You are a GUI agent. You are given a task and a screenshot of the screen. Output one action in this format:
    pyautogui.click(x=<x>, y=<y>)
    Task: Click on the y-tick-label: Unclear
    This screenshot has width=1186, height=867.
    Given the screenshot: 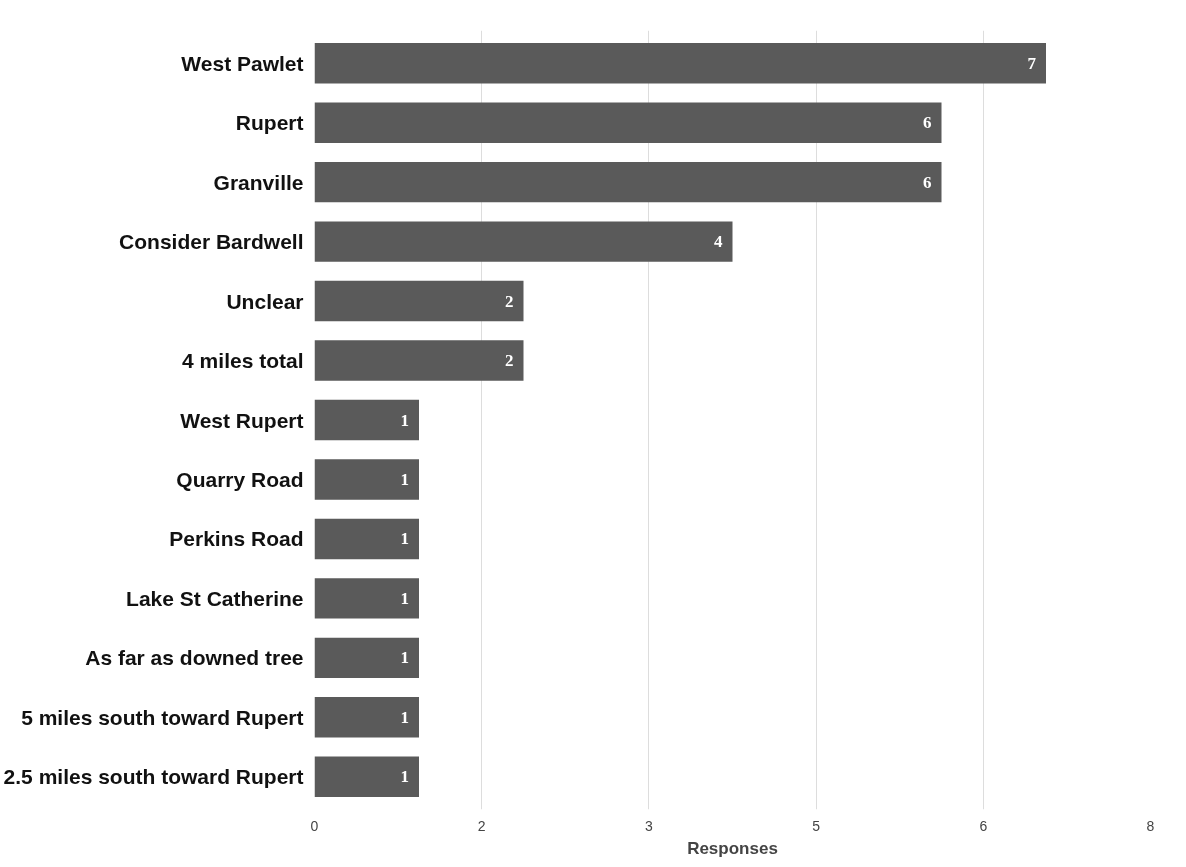 What is the action you would take?
    pyautogui.click(x=265, y=301)
    